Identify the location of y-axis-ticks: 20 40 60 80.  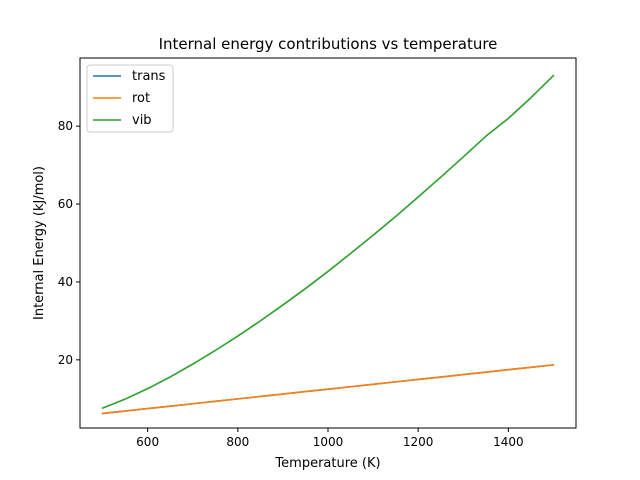
(69, 243).